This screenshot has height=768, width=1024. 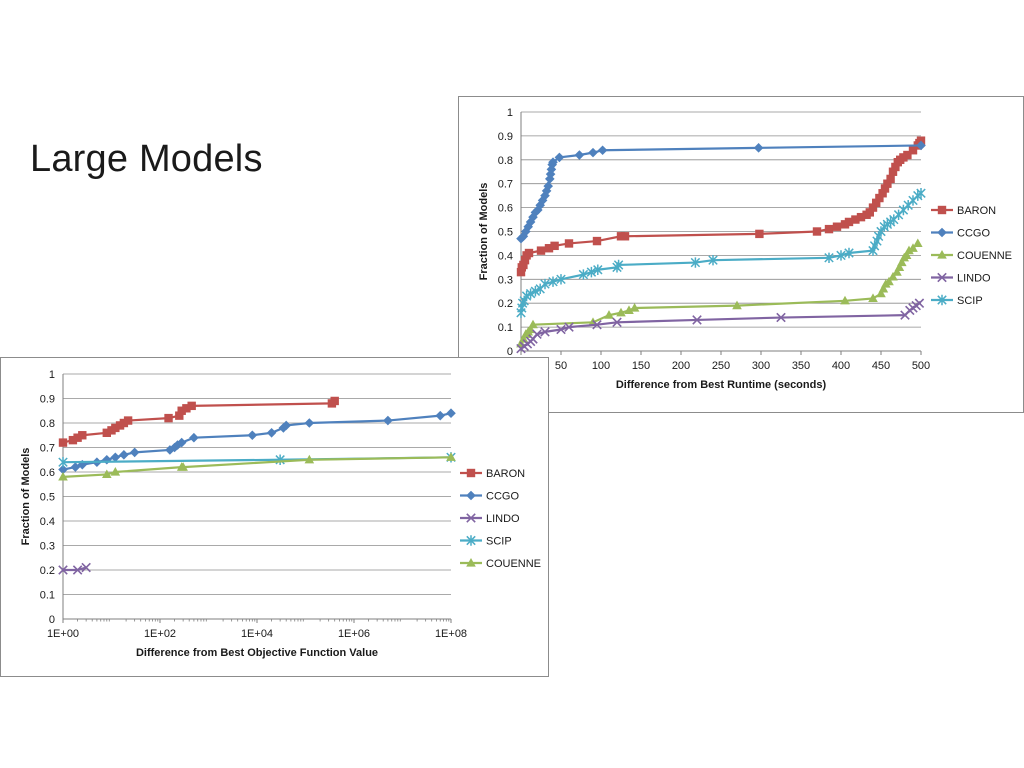 I want to click on objective-y-tick-label: 0.1, so click(x=47, y=596).